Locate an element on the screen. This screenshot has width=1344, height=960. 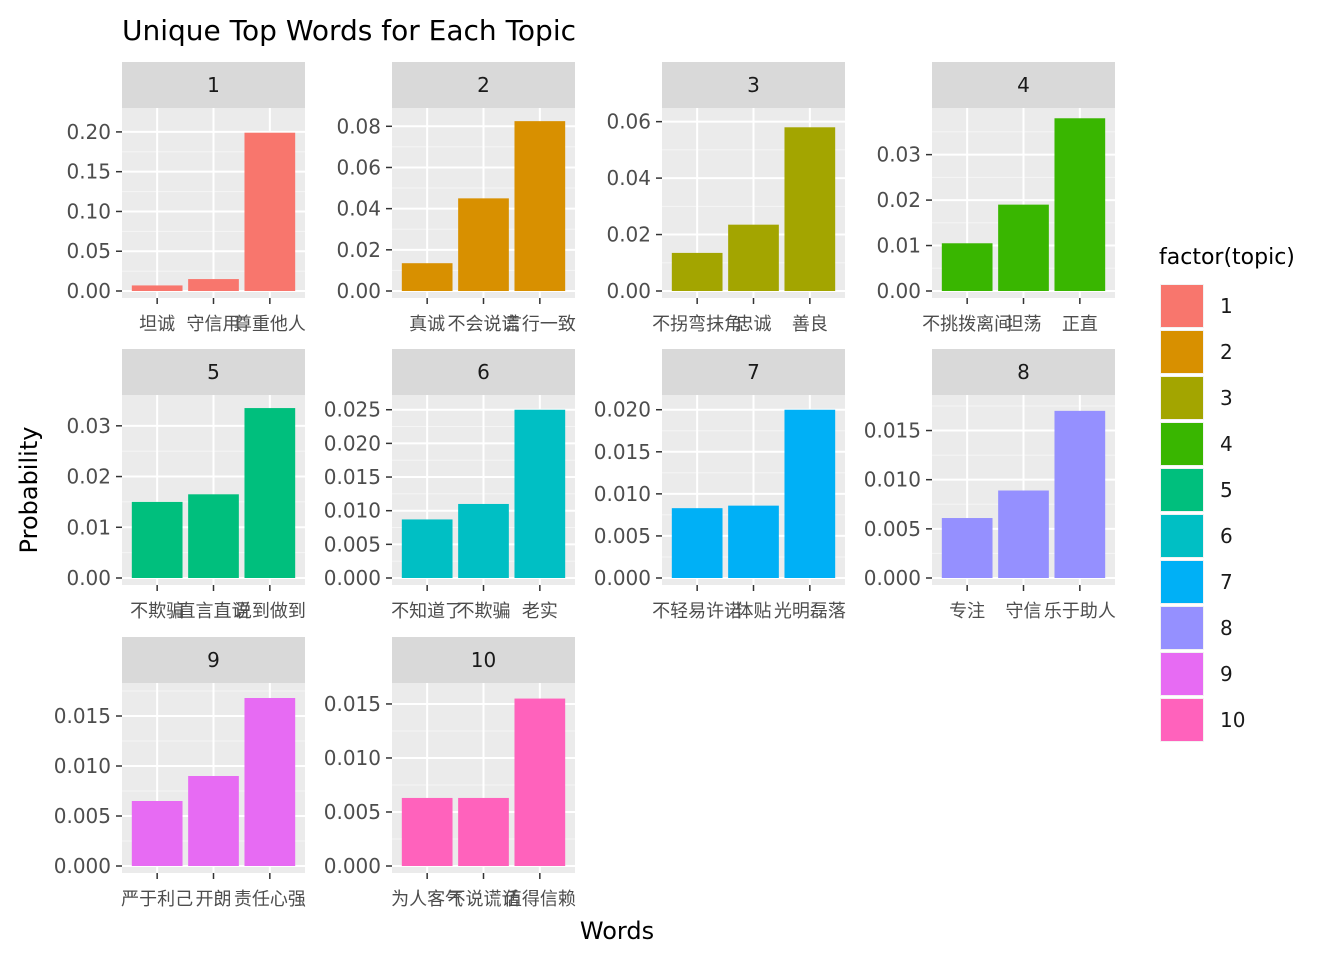
x-tick-label: 乐于助人 is located at coordinates (1080, 611).